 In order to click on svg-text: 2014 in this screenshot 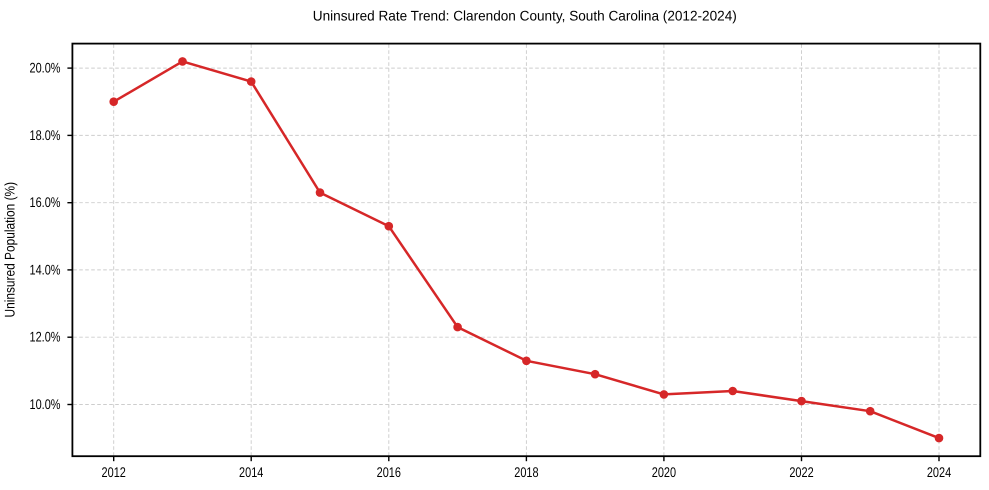, I will do `click(251, 472)`.